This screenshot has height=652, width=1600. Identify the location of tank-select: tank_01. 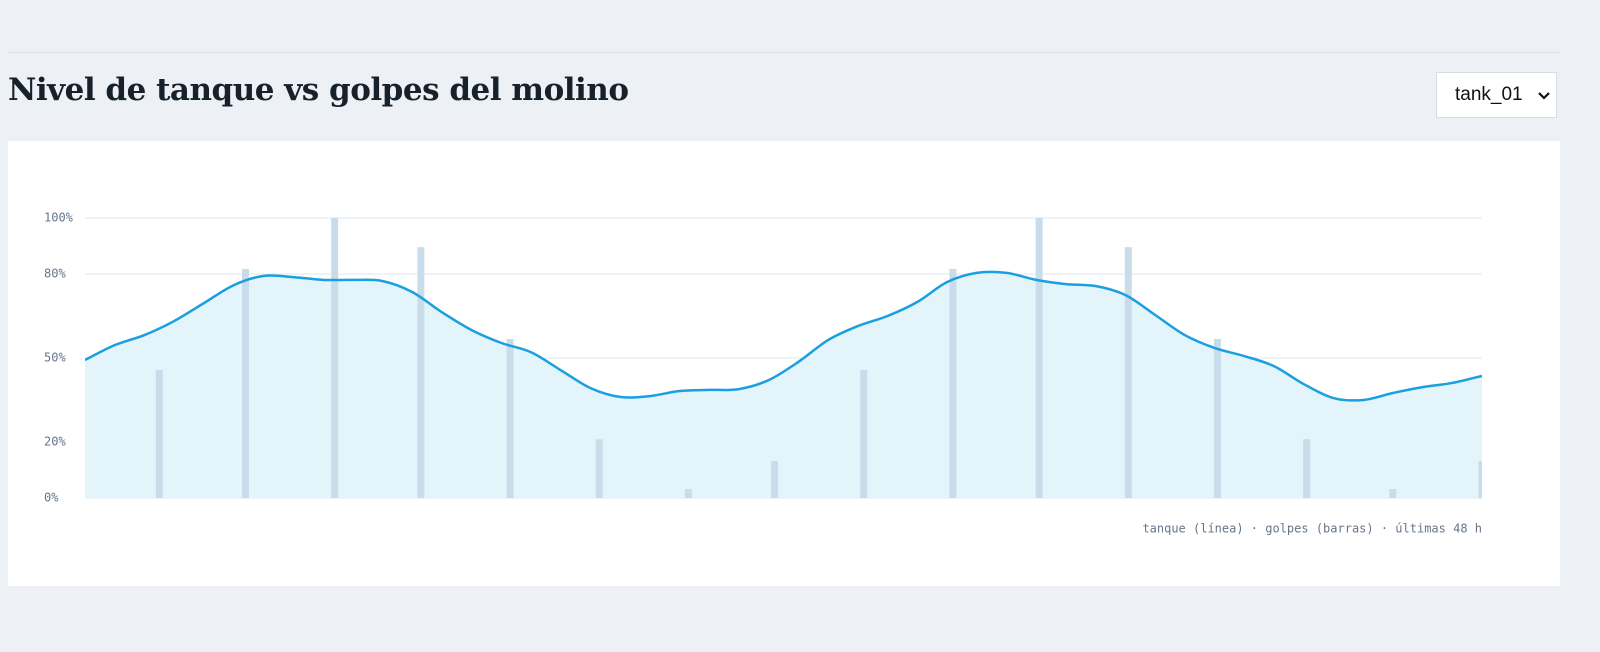
(1496, 95).